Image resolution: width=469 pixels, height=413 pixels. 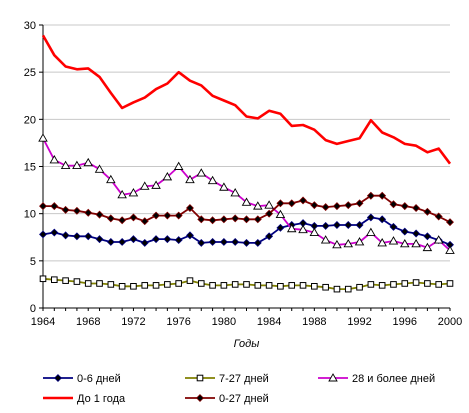 What do you see at coordinates (30, 73) in the screenshot?
I see `y-tick-label: 25` at bounding box center [30, 73].